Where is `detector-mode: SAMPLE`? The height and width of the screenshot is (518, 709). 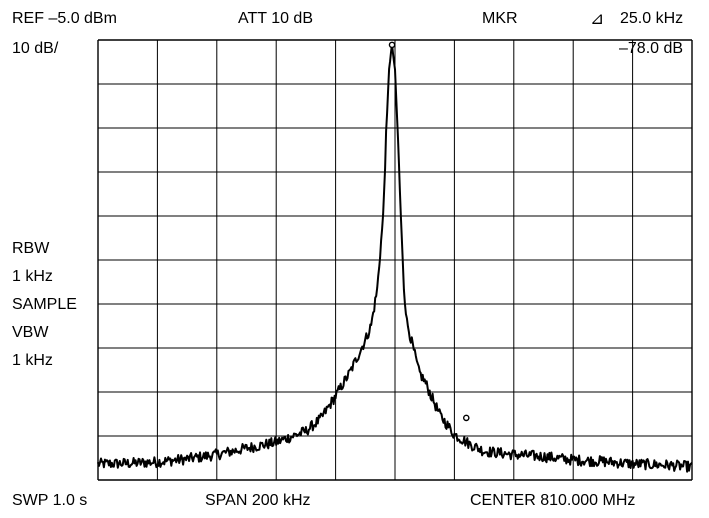
detector-mode: SAMPLE is located at coordinates (44, 304).